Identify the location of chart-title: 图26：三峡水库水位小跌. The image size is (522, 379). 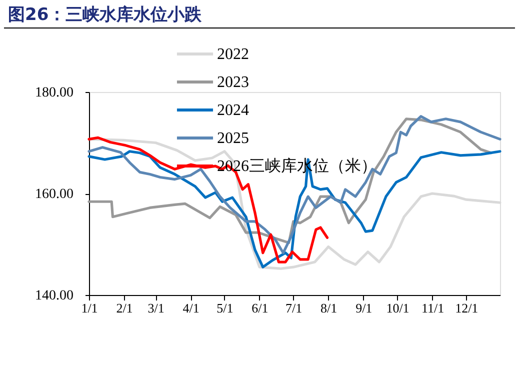
(105, 15).